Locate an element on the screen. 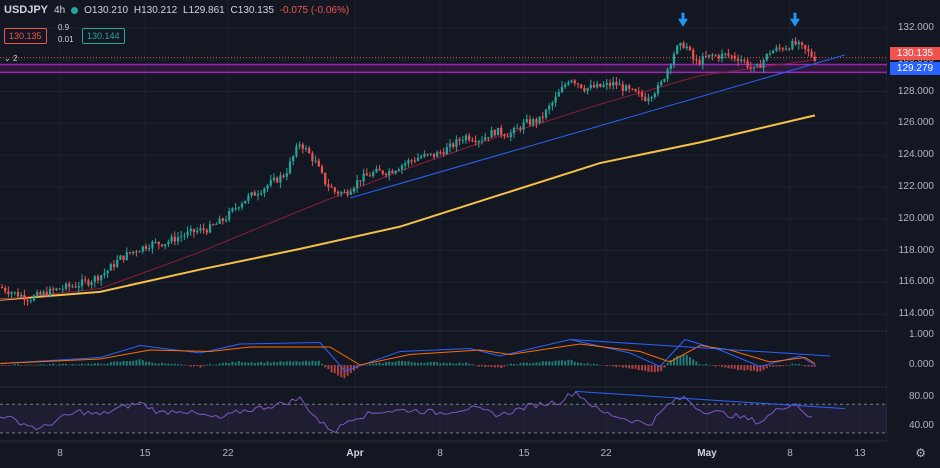  settings-gear-icon: ⚙ is located at coordinates (920, 453).